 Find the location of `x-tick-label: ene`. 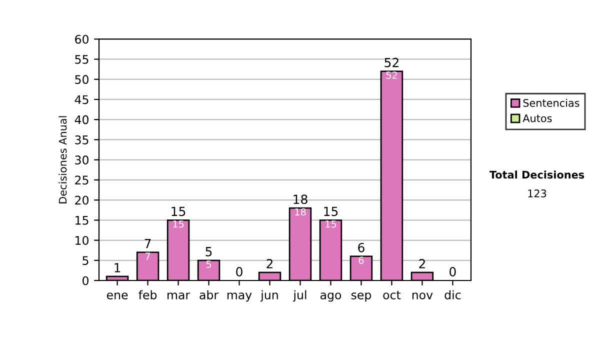

x-tick-label: ene is located at coordinates (117, 296).